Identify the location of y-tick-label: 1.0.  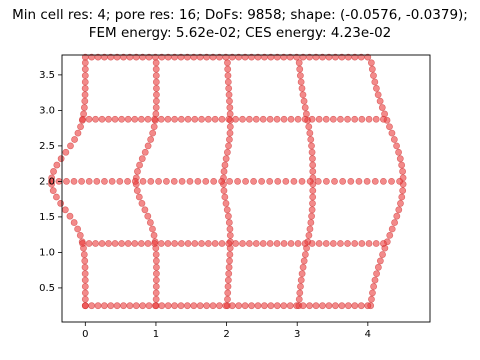
(47, 252).